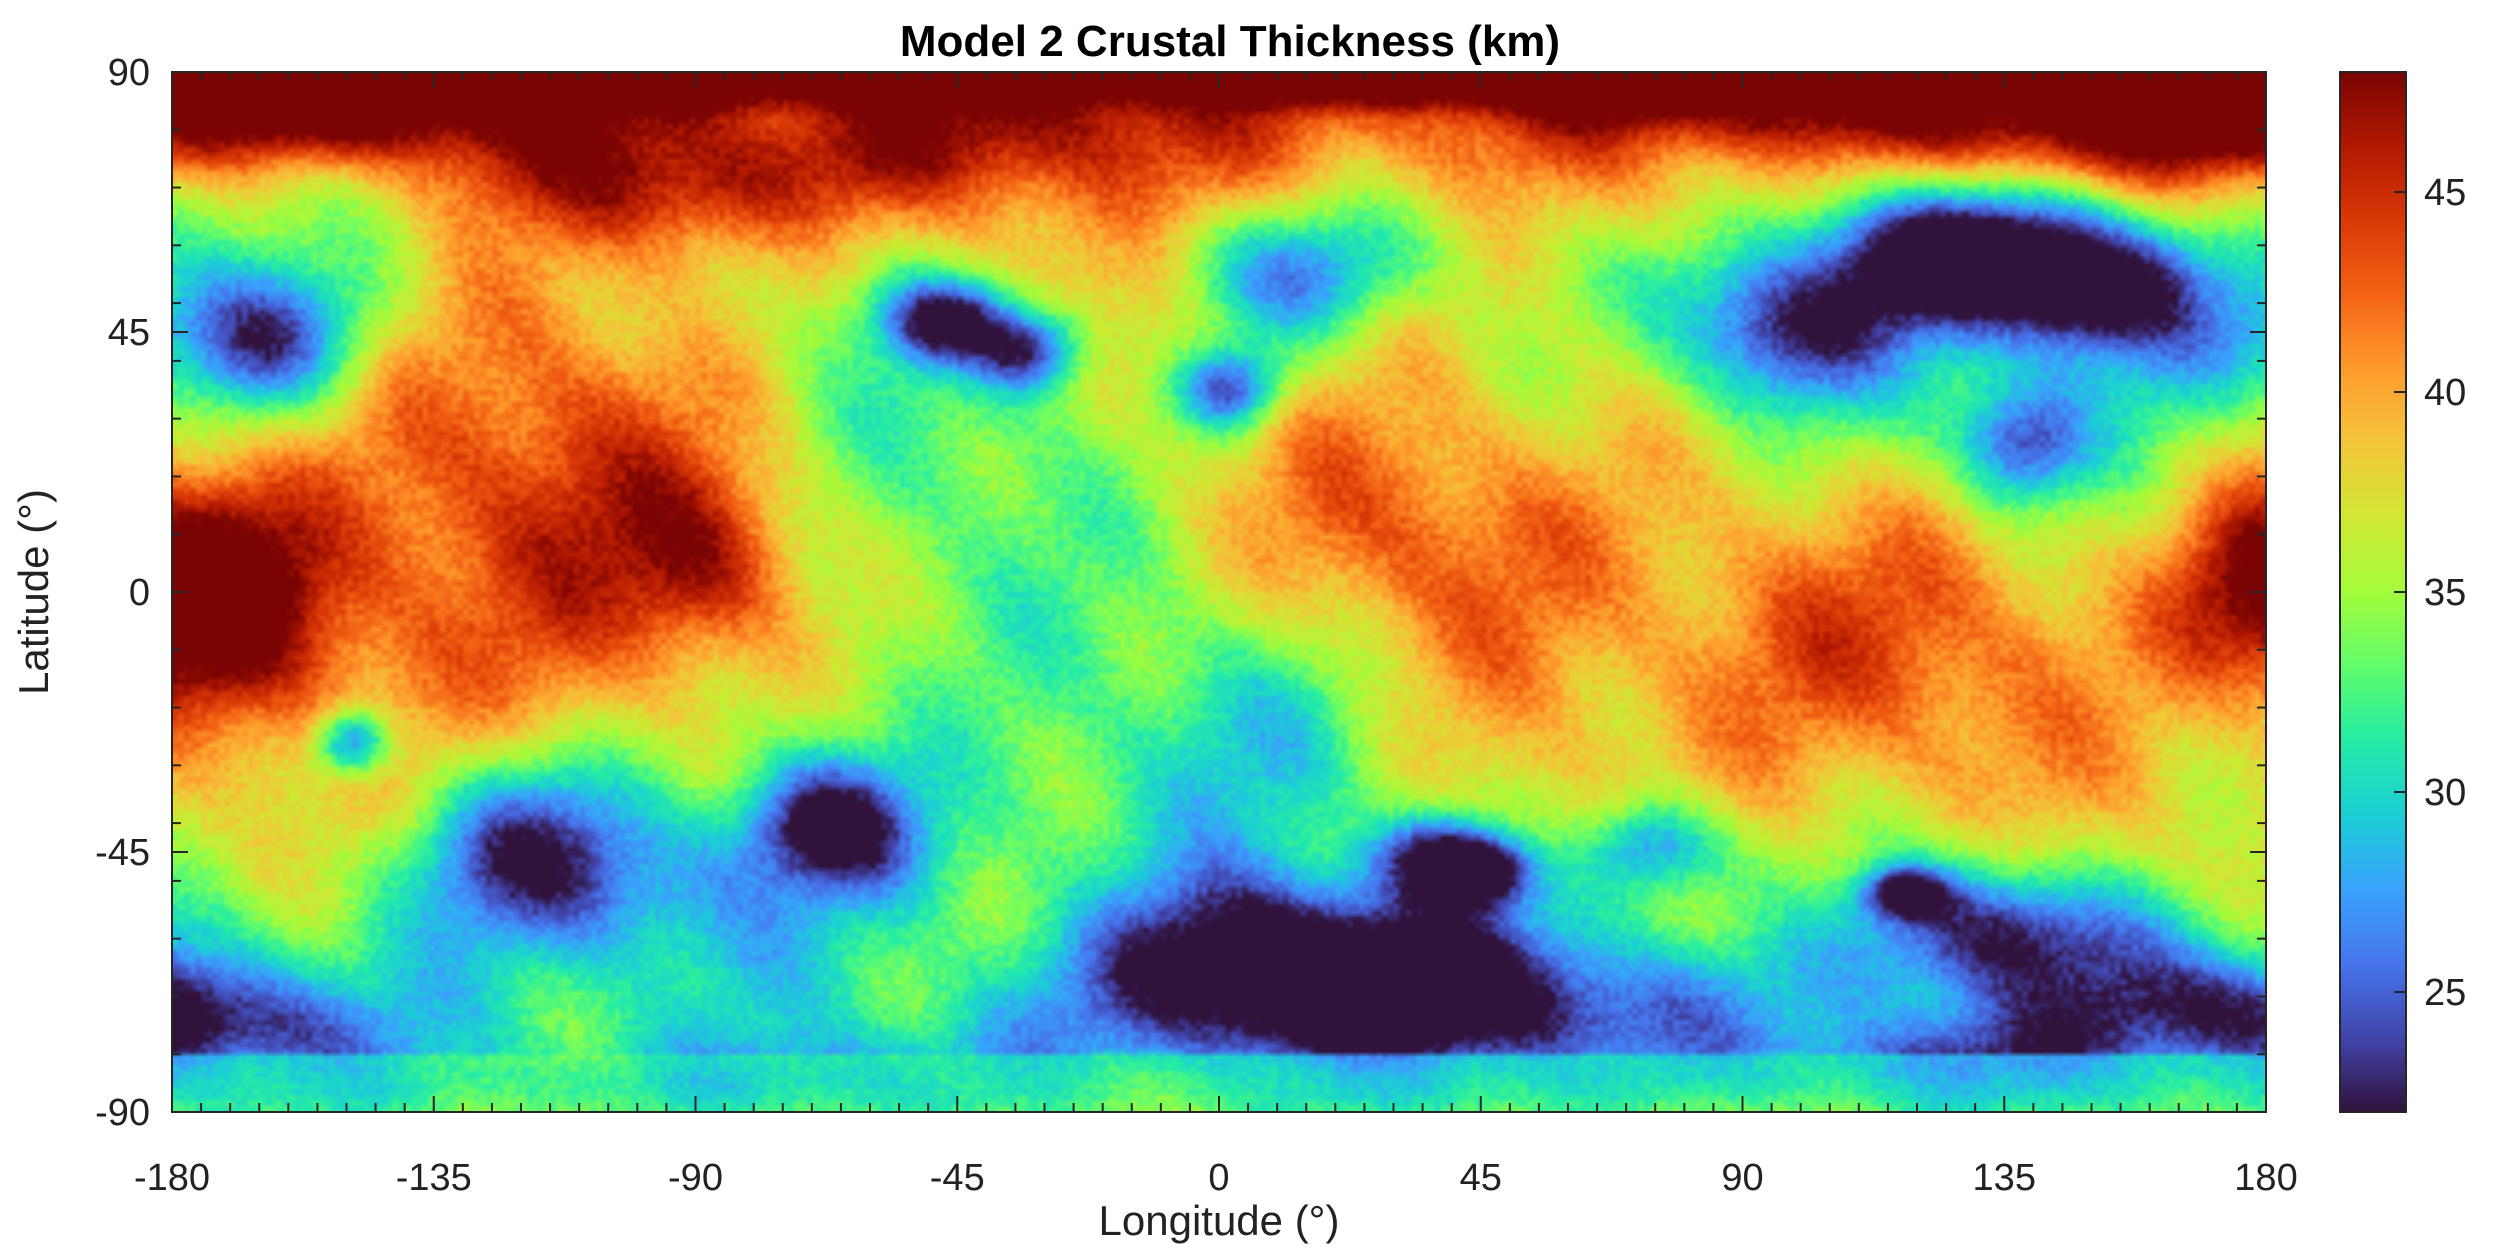  What do you see at coordinates (434, 1178) in the screenshot?
I see `x-tick-label: -135` at bounding box center [434, 1178].